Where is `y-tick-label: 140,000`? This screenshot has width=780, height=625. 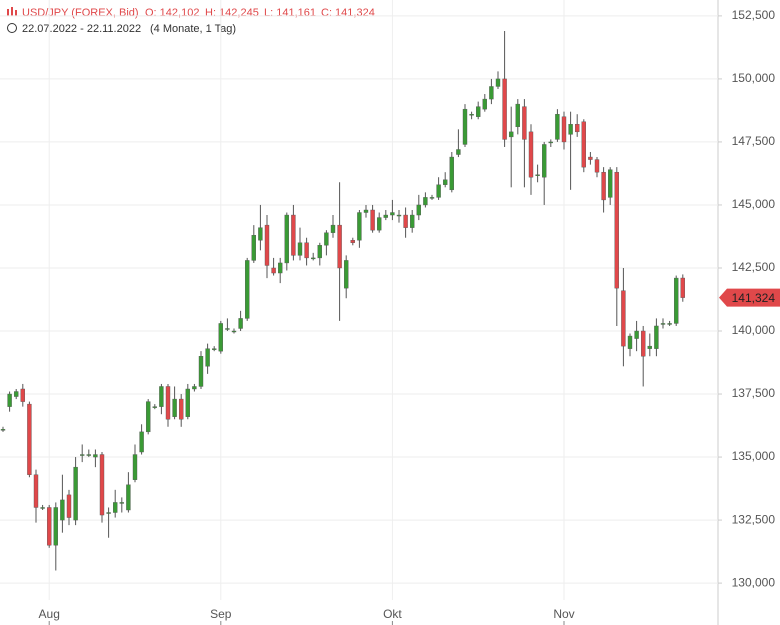 y-tick-label: 140,000 is located at coordinates (754, 330).